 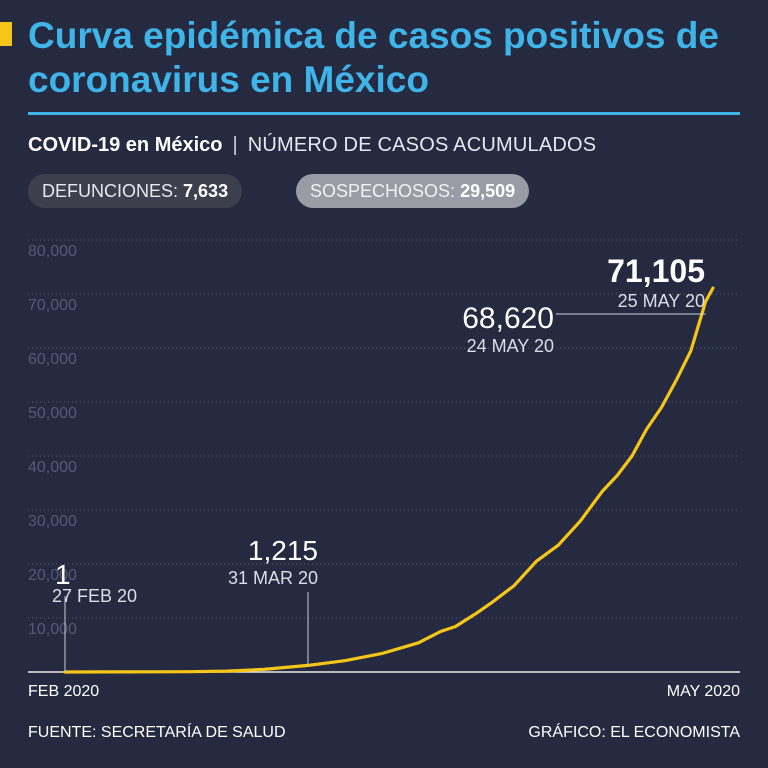 What do you see at coordinates (52, 359) in the screenshot?
I see `y-tick-label: 60,000` at bounding box center [52, 359].